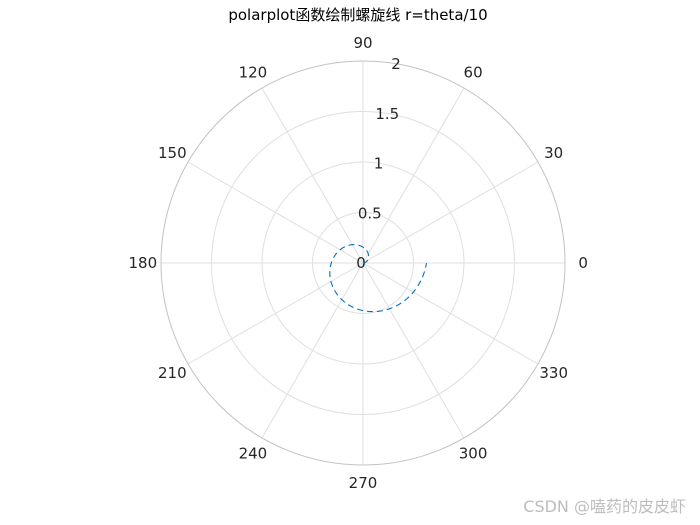  What do you see at coordinates (553, 373) in the screenshot?
I see `theta-tick-label: 330` at bounding box center [553, 373].